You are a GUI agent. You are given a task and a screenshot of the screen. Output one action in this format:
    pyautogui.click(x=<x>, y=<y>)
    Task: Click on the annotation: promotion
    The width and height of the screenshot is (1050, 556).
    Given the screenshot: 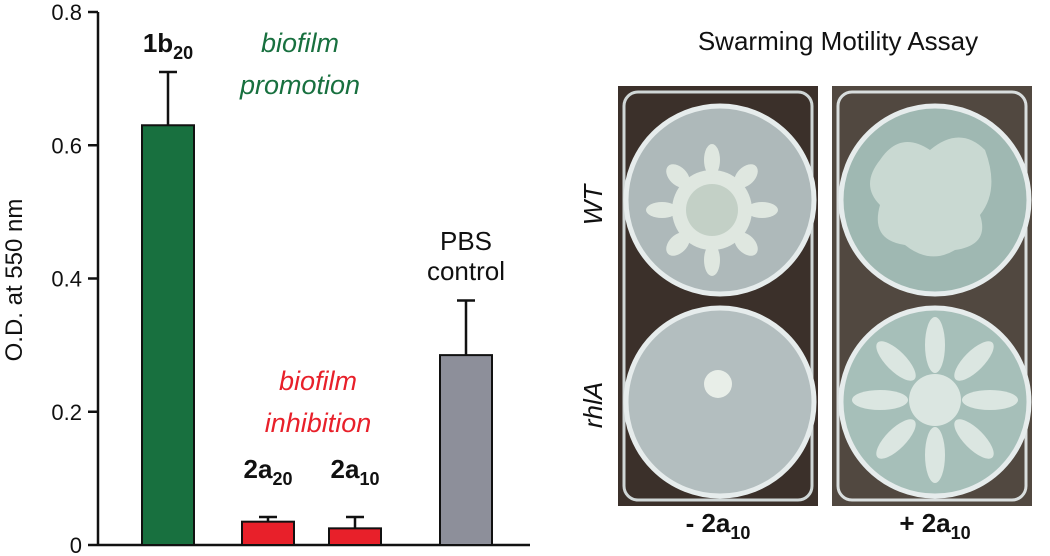 What is the action you would take?
    pyautogui.click(x=299, y=85)
    